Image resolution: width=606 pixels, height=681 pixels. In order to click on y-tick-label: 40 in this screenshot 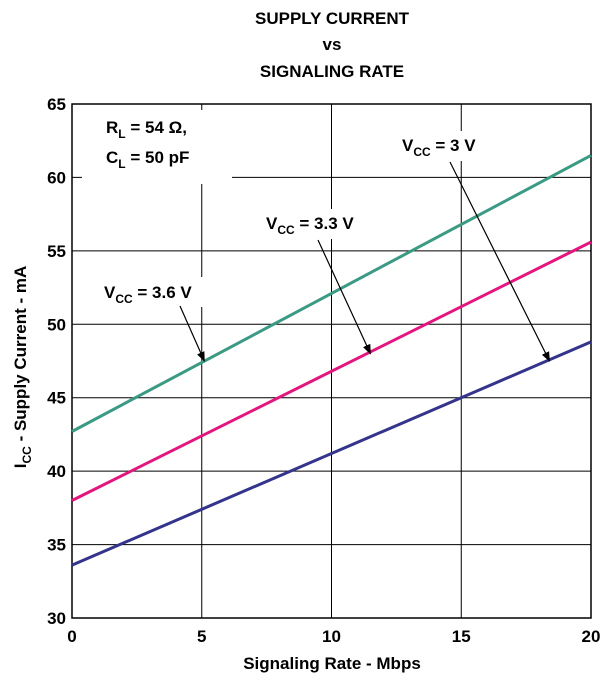, I will do `click(56, 471)`.